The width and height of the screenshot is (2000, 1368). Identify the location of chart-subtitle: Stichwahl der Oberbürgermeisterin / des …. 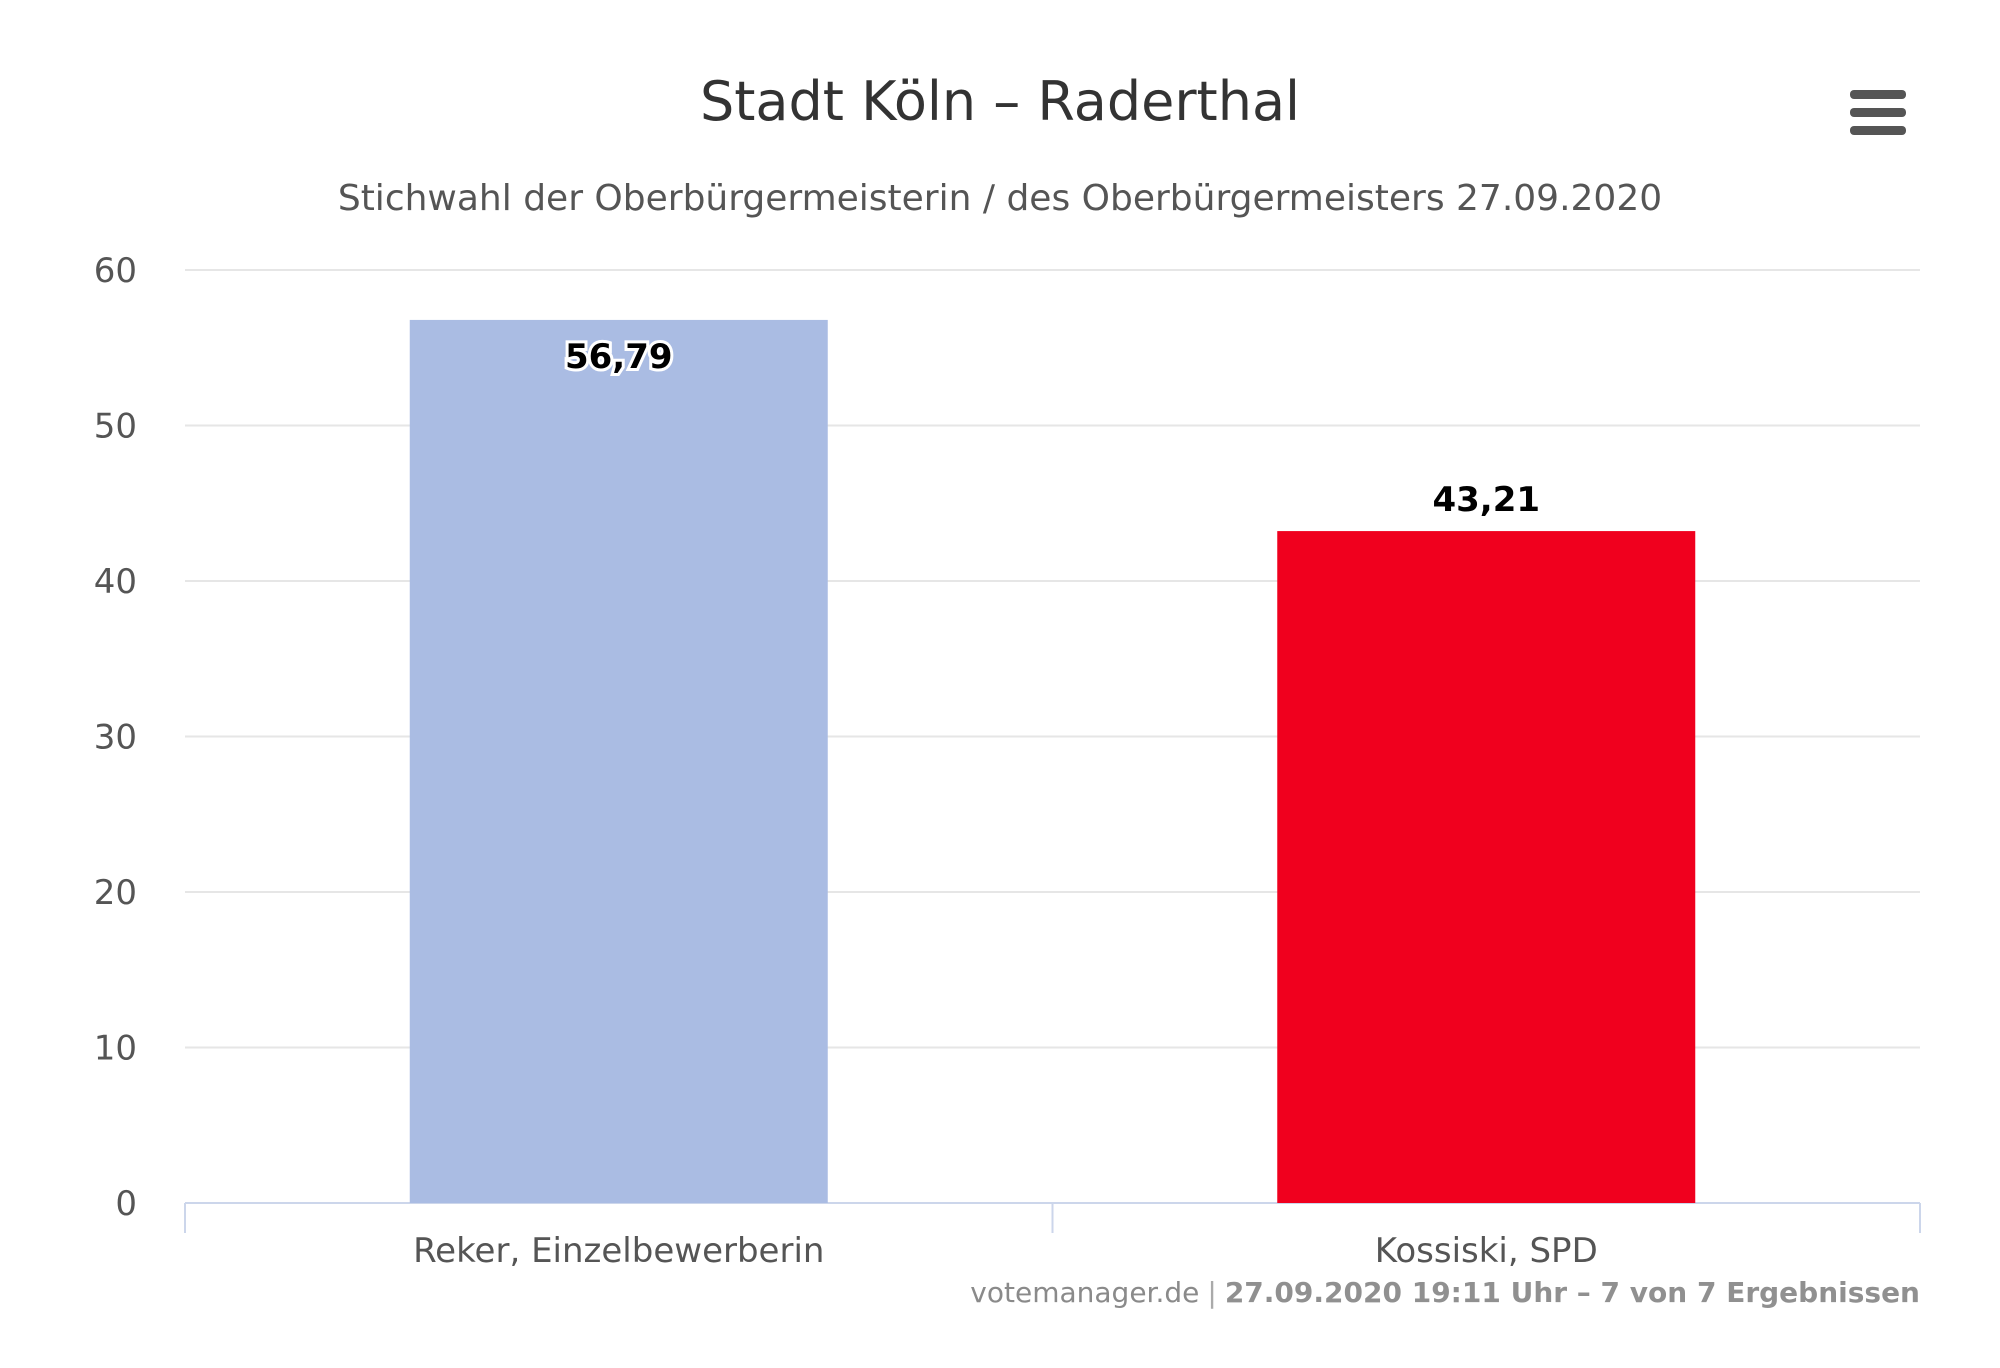
(1000, 198).